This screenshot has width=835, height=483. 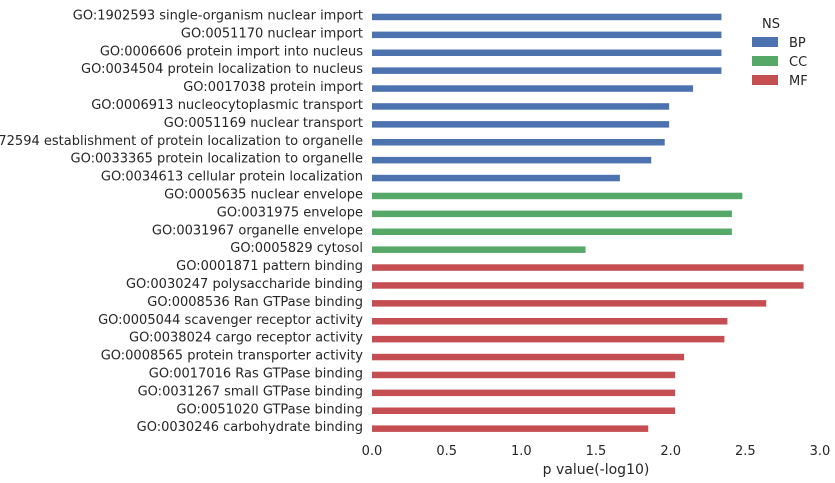 I want to click on x-tick-label: 2.5, so click(x=745, y=451).